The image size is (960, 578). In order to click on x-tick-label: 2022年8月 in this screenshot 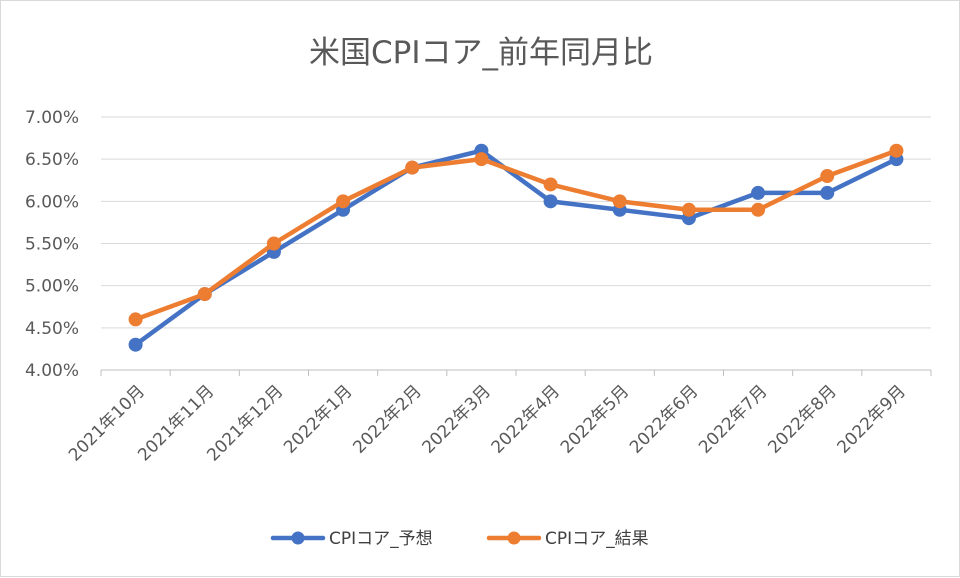, I will do `click(802, 419)`.